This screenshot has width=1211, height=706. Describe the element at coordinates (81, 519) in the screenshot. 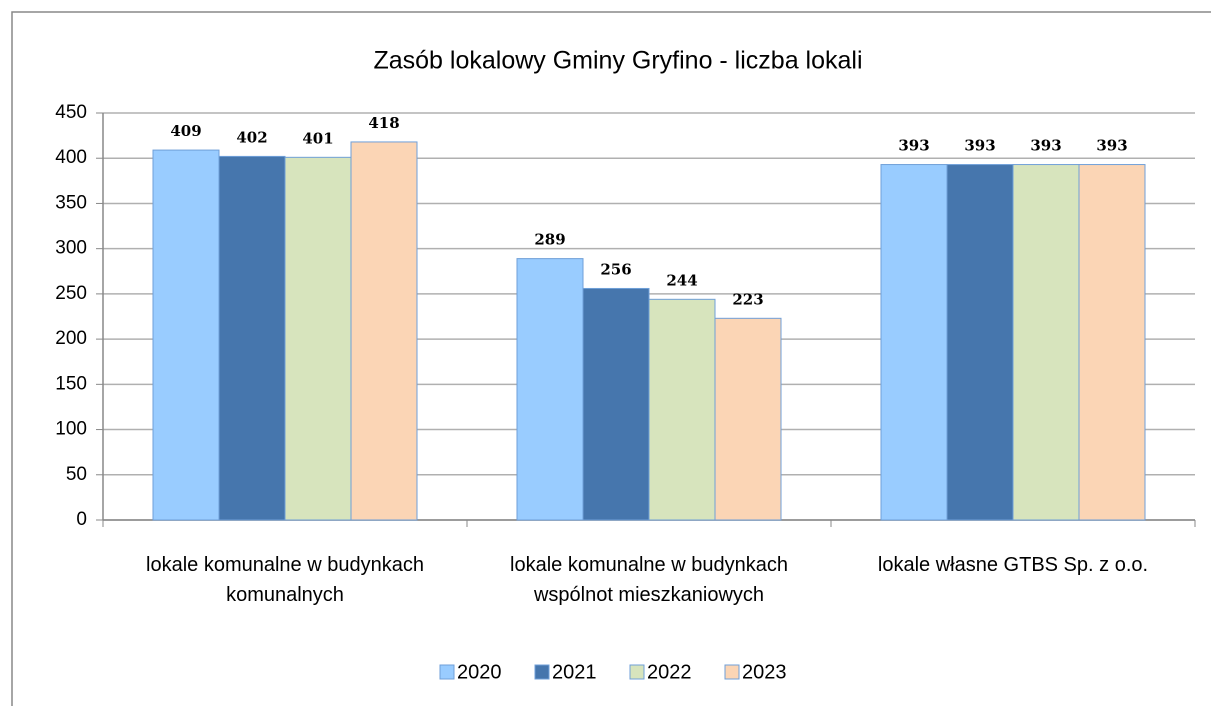

I see `y-tick-label: 0` at that location.